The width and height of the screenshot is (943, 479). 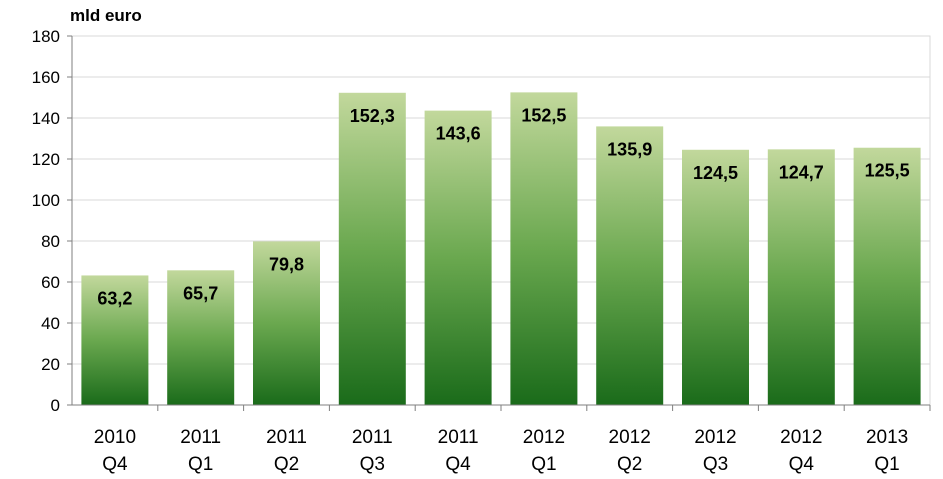 What do you see at coordinates (458, 134) in the screenshot?
I see `bar-value-label: 143,6` at bounding box center [458, 134].